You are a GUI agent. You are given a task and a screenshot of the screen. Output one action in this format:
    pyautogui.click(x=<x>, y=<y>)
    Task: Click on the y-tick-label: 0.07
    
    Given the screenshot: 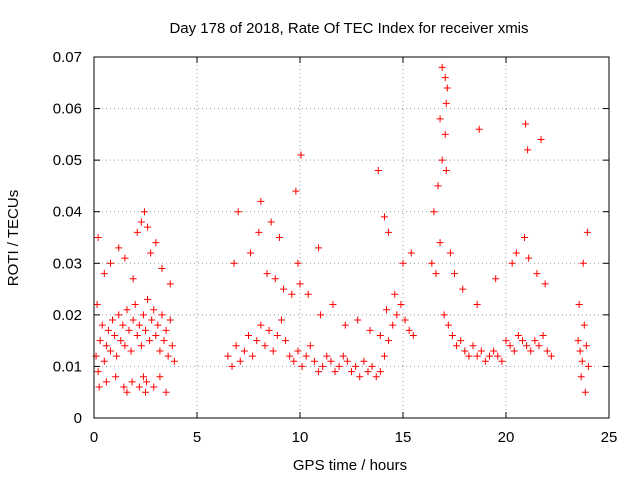 What is the action you would take?
    pyautogui.click(x=67, y=57)
    